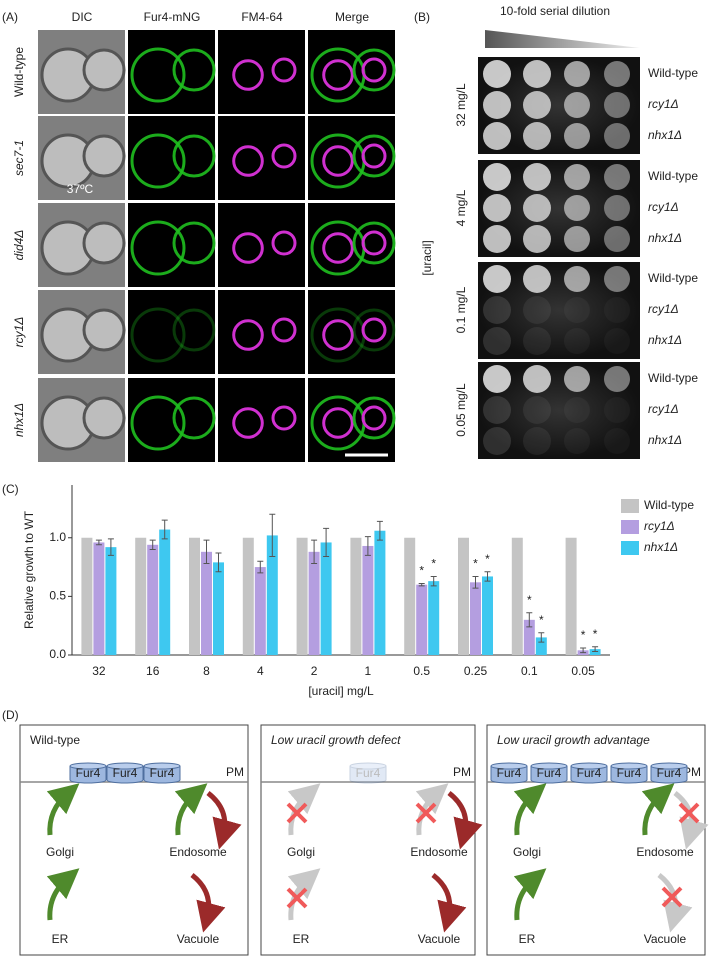 This screenshot has height=966, width=709. What do you see at coordinates (80, 189) in the screenshot?
I see `temperature: 37ºC` at bounding box center [80, 189].